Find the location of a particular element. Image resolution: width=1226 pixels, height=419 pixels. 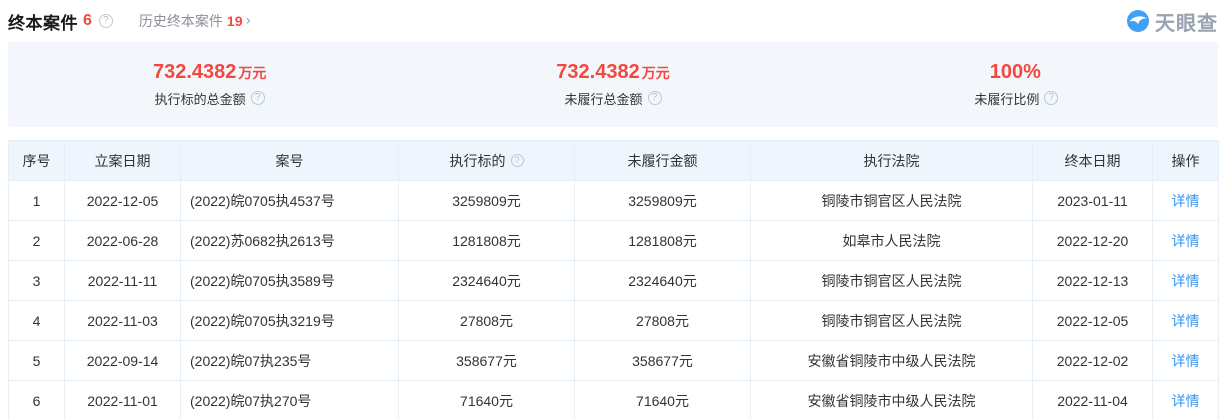

cell-court: 如皋市人民法院 is located at coordinates (891, 240).